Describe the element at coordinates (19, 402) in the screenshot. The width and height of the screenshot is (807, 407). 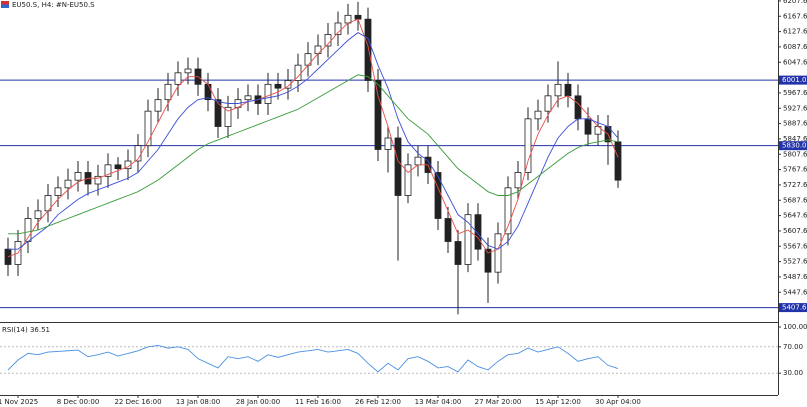
I see `x-tick-label: 1 Nov 2025` at that location.